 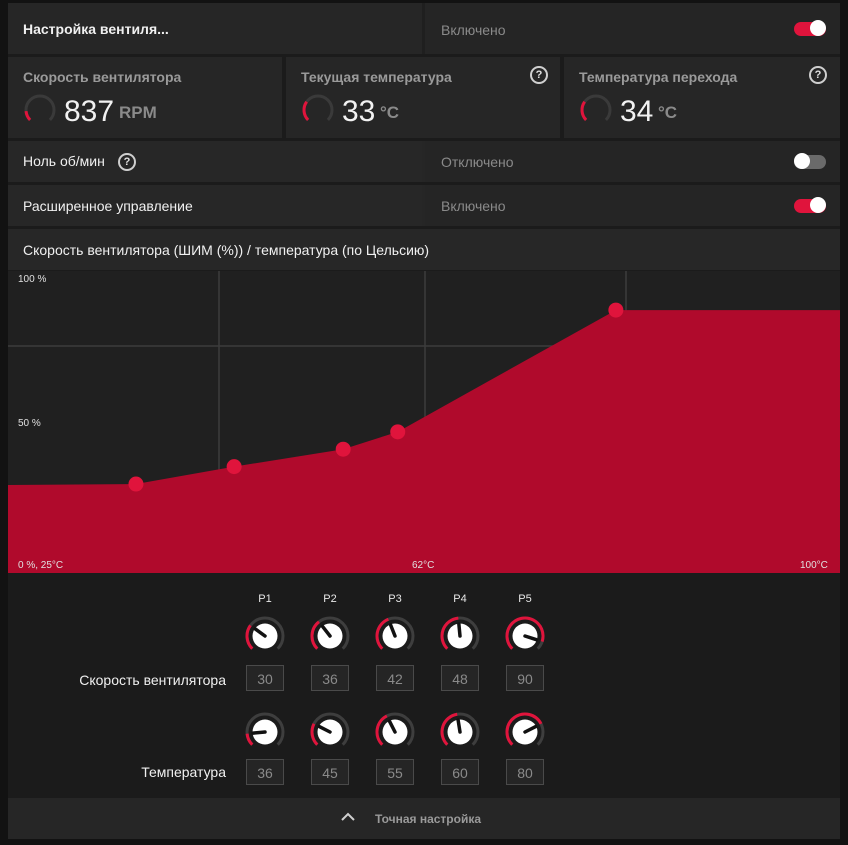 What do you see at coordinates (265, 678) in the screenshot?
I see `speed-input-p1: 30` at bounding box center [265, 678].